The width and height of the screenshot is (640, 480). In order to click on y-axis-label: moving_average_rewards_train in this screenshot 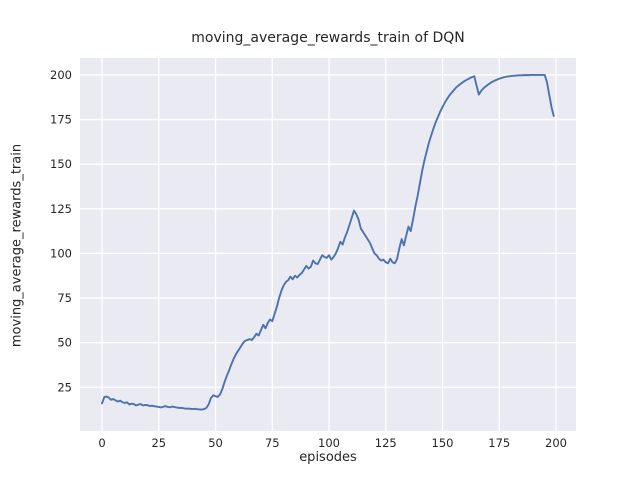, I will do `click(17, 245)`.